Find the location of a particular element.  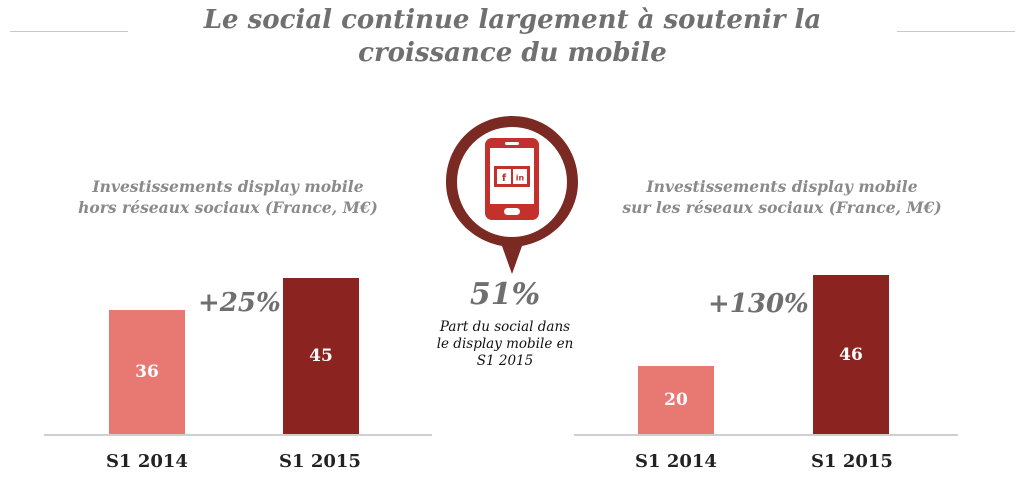

center-pin: f in is located at coordinates (512, 197).